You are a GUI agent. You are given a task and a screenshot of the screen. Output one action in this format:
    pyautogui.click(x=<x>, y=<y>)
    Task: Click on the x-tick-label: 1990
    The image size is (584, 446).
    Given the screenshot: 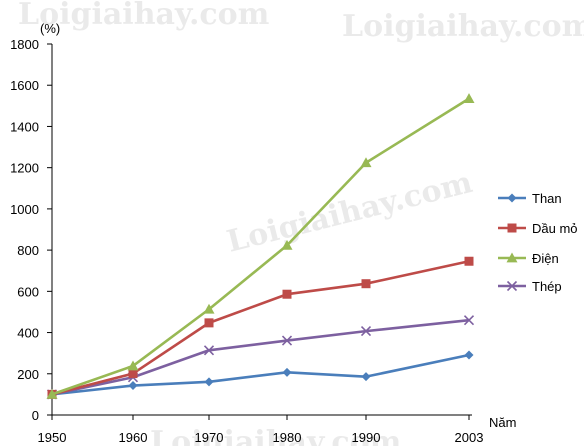 What is the action you would take?
    pyautogui.click(x=366, y=437)
    